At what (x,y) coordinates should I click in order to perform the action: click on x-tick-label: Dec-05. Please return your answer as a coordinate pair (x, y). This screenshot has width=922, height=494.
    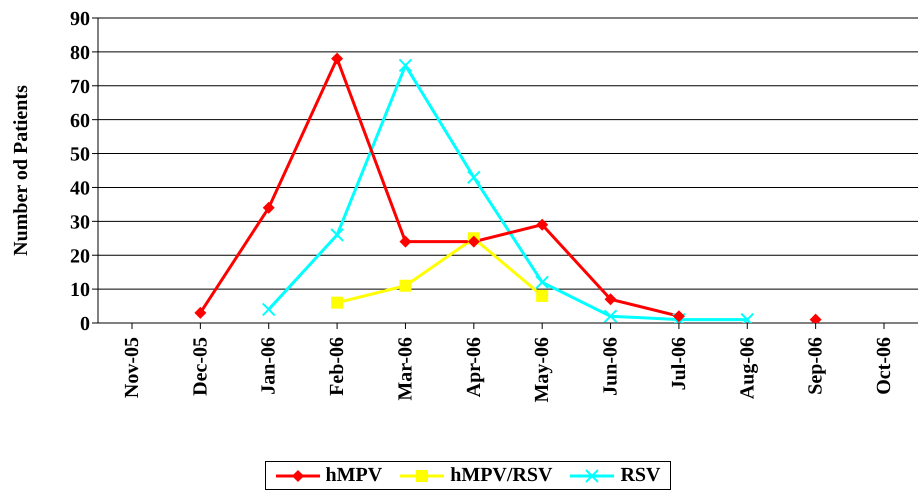
    Looking at the image, I should click on (200, 366).